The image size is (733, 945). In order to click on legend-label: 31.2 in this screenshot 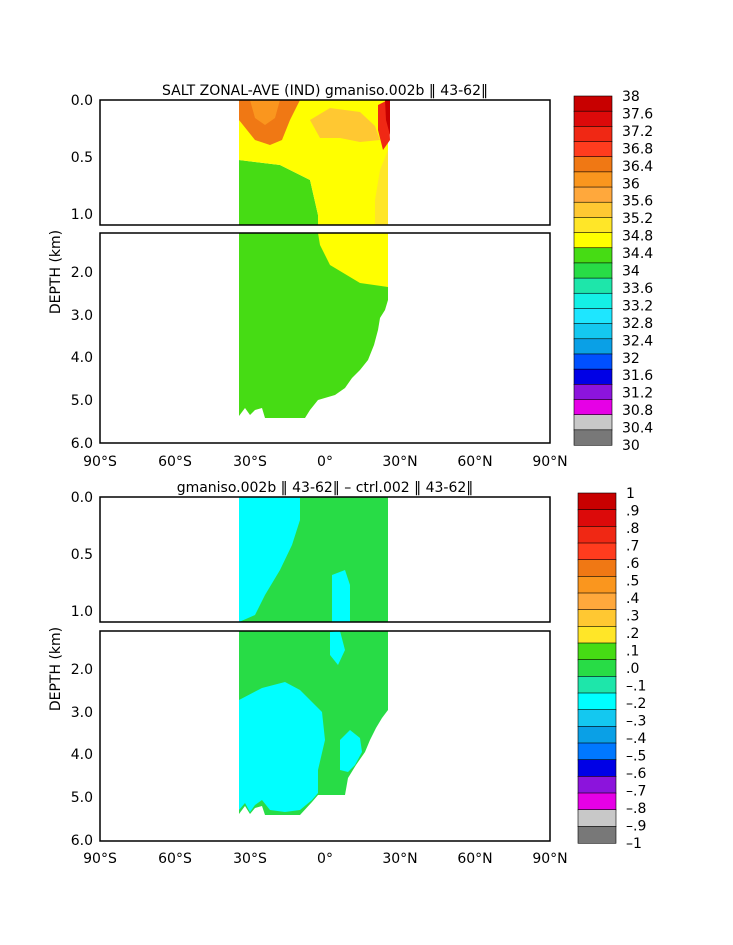, I will do `click(637, 394)`.